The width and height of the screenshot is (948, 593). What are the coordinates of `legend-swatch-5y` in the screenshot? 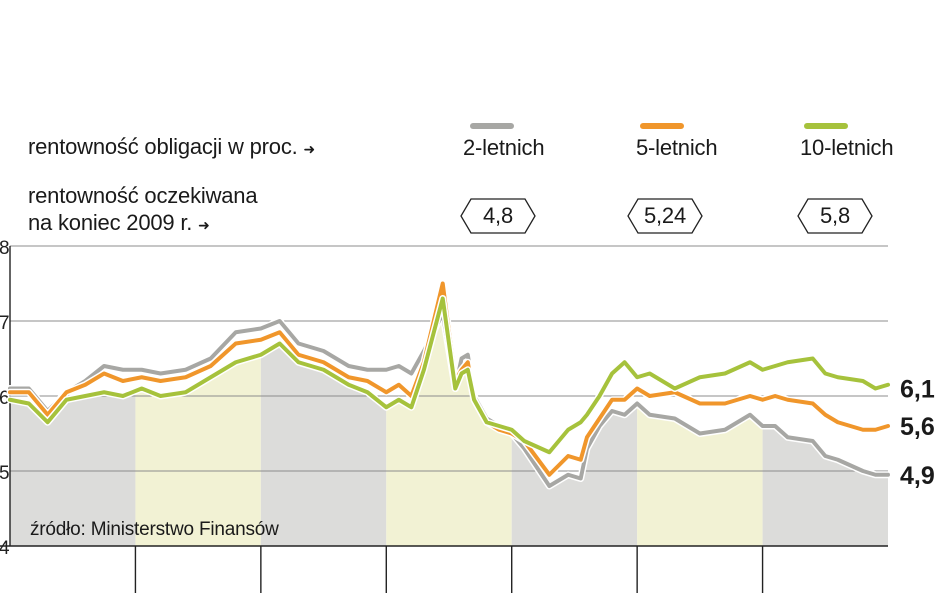 It's located at (662, 126).